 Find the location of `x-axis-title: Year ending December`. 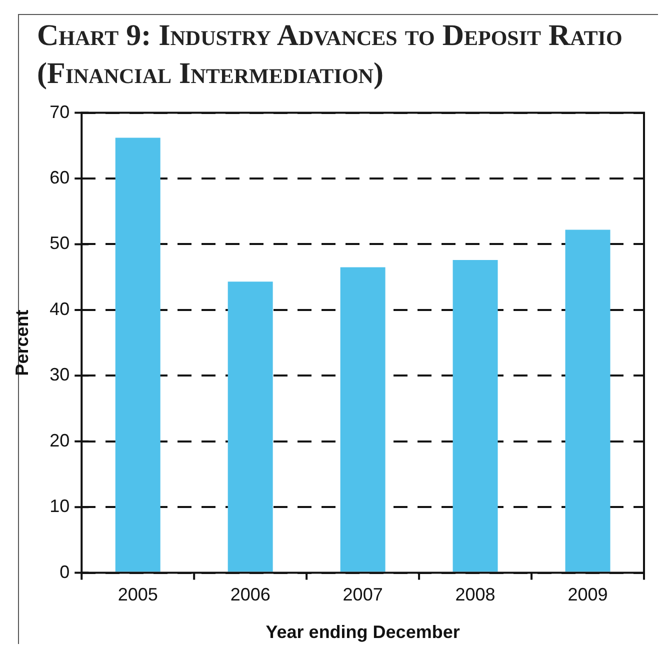

x-axis-title: Year ending December is located at coordinates (363, 632).